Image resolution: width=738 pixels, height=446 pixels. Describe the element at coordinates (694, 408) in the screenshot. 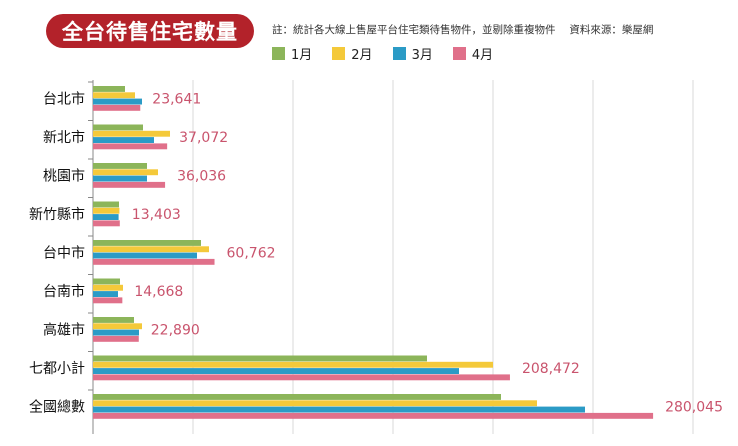

I see `value-label: 280,045` at that location.